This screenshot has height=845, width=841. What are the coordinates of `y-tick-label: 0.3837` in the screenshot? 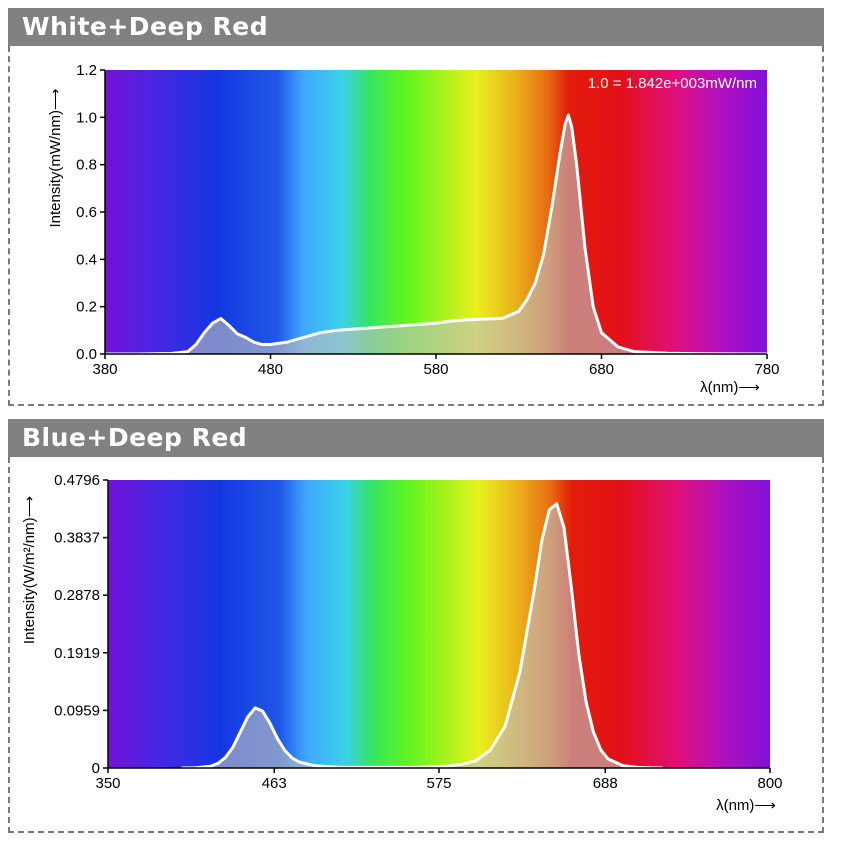 It's located at (77, 538).